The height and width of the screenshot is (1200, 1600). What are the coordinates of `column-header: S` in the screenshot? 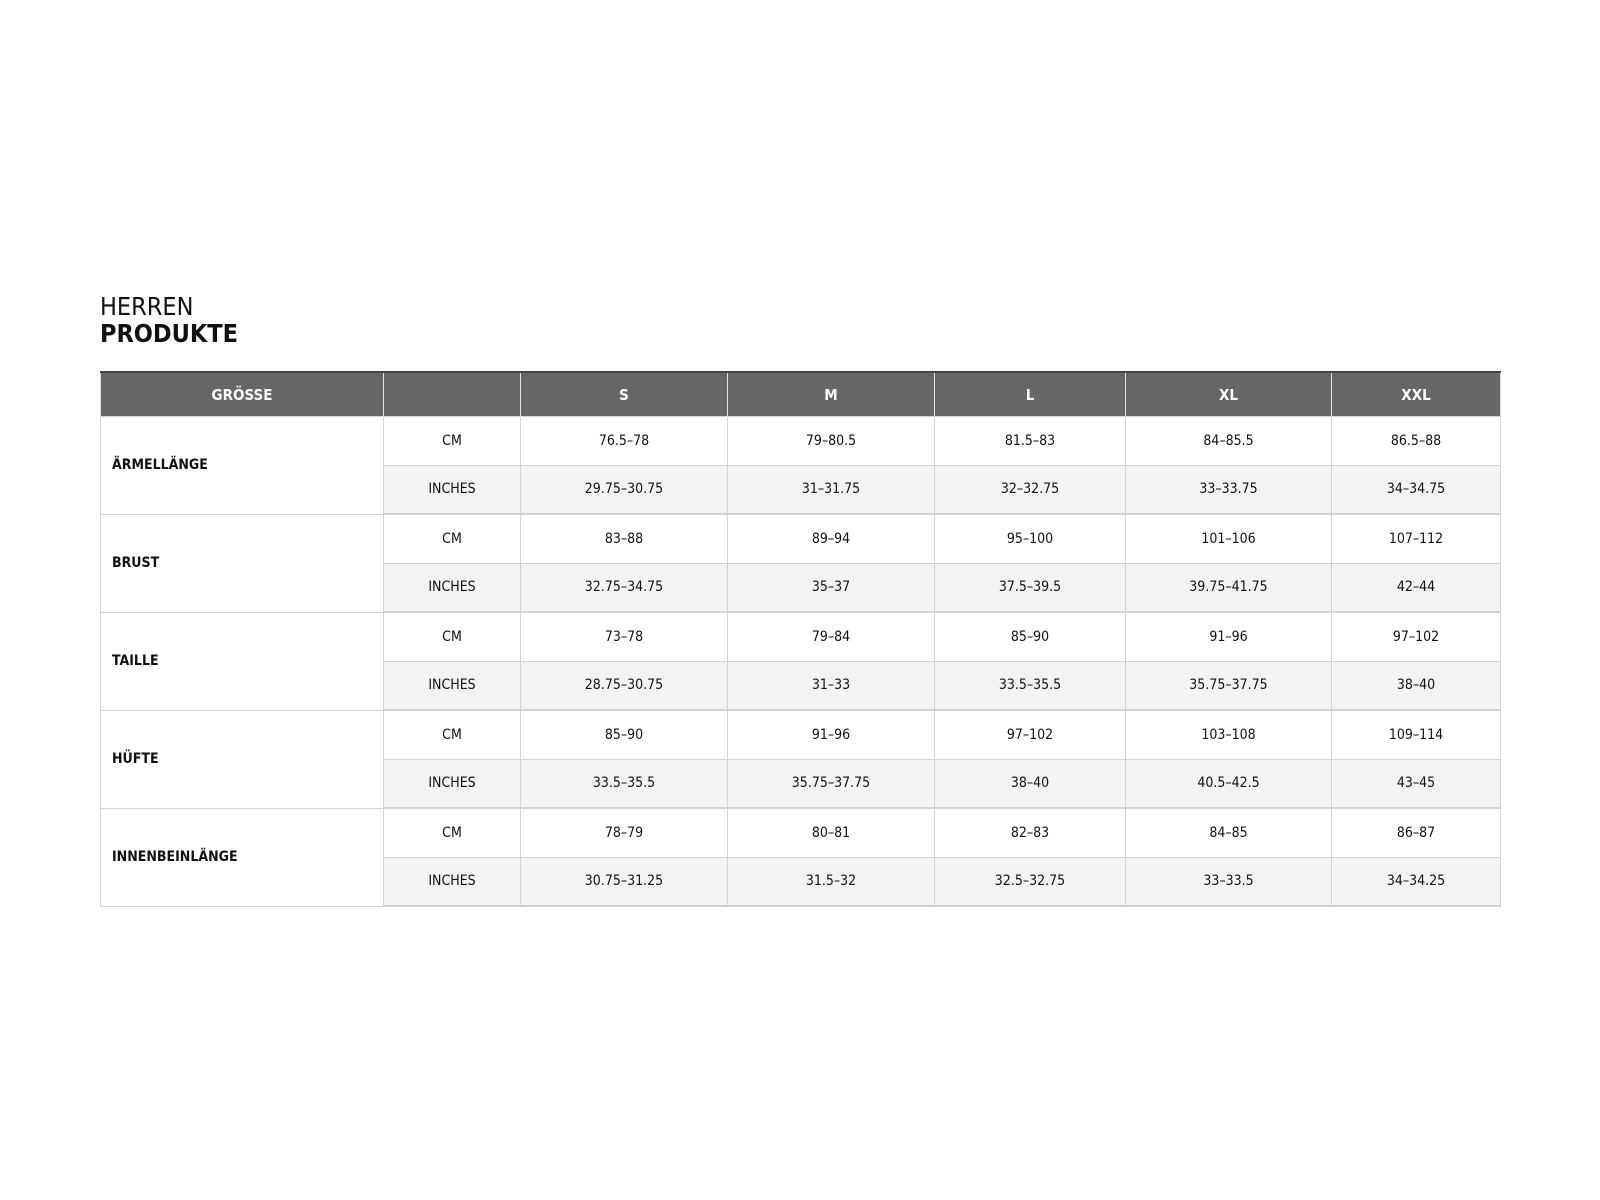 It's located at (624, 394).